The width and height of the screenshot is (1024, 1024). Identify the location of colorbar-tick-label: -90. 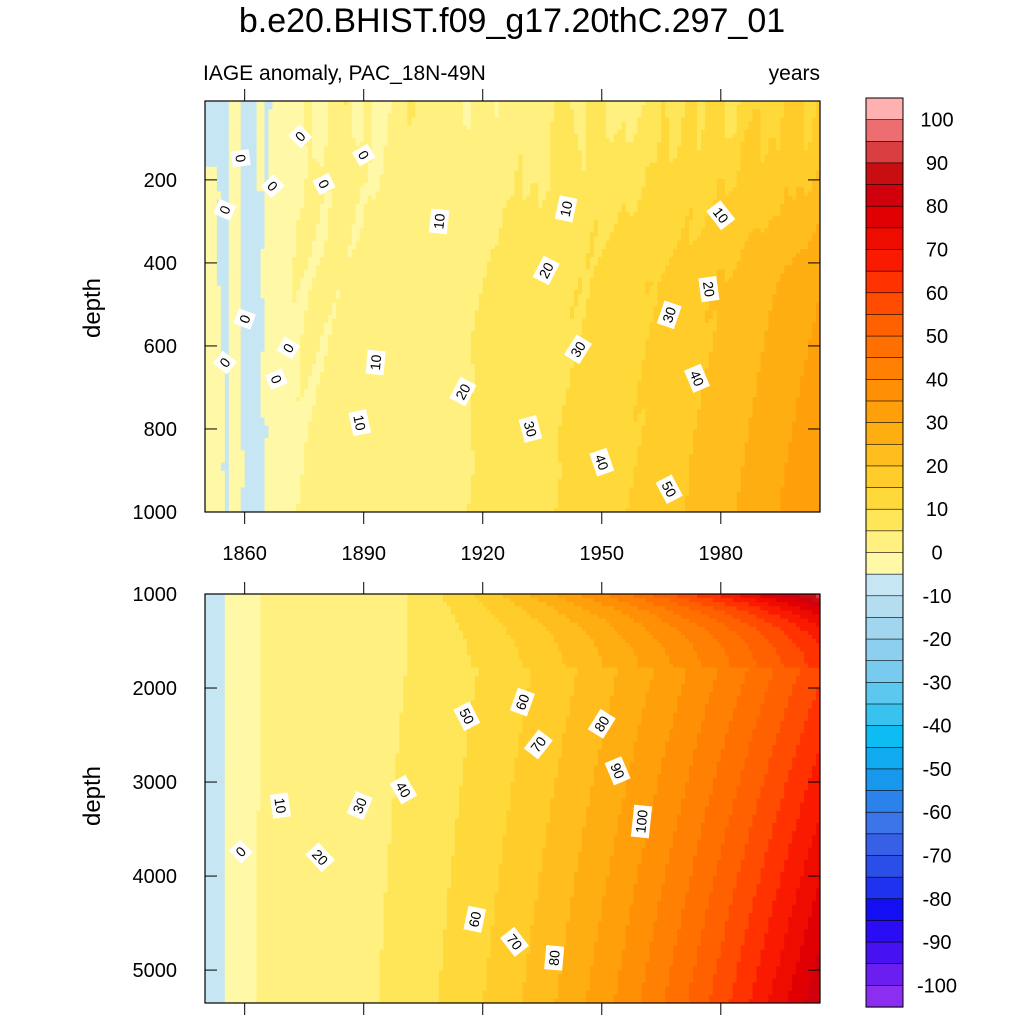
(937, 943).